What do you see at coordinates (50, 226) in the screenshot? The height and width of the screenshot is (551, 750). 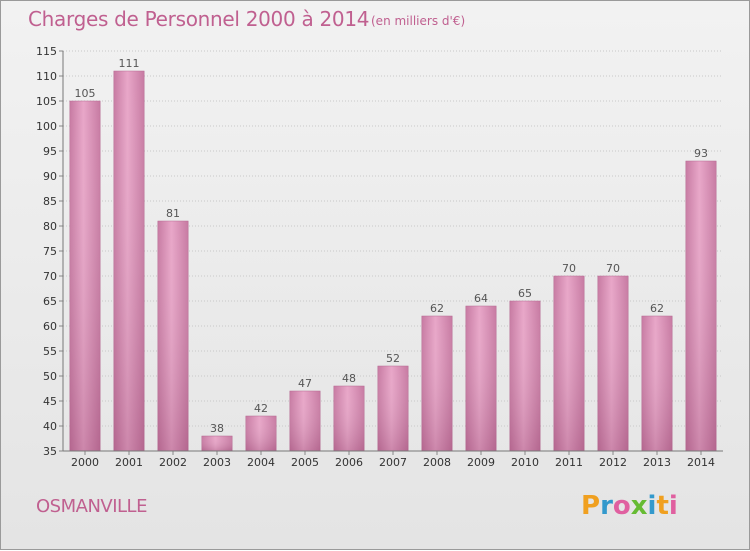 I see `y-tick-label: 80` at bounding box center [50, 226].